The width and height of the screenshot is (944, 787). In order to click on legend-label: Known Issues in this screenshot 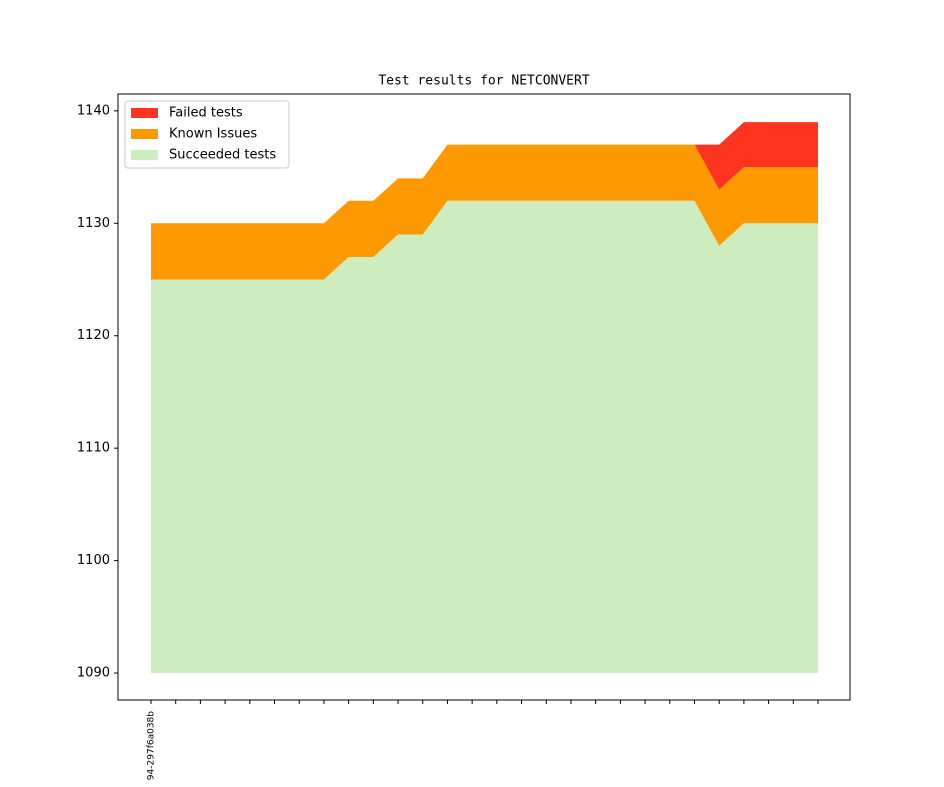, I will do `click(213, 134)`.